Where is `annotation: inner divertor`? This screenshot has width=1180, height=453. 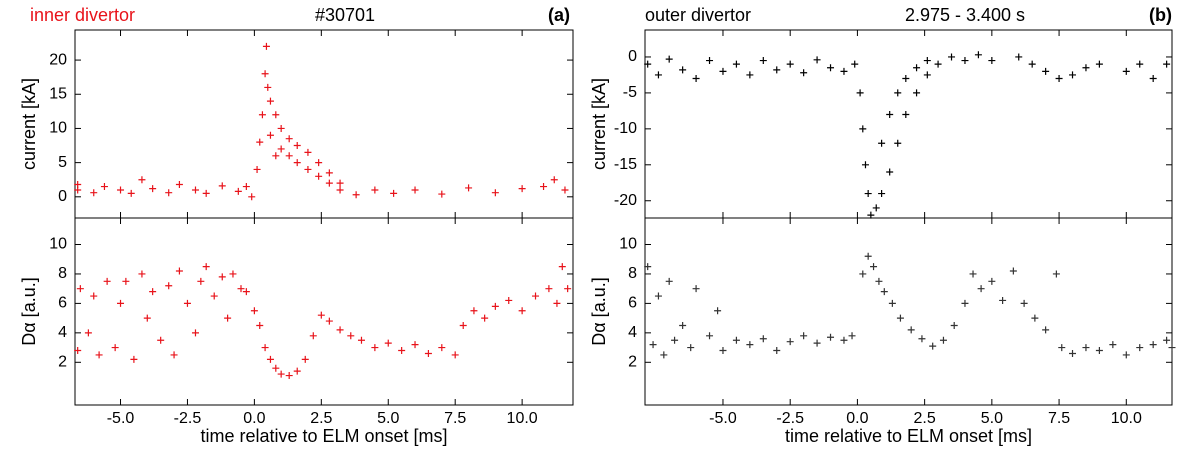
annotation: inner divertor is located at coordinates (82, 15).